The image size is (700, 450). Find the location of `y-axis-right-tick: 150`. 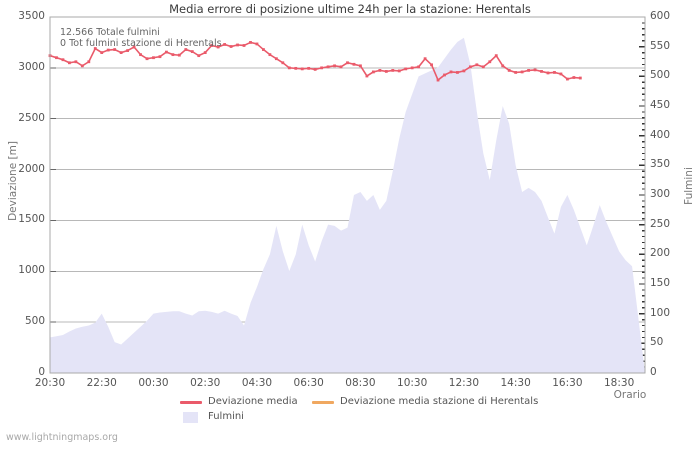

y-axis-right-tick: 150 is located at coordinates (660, 283).